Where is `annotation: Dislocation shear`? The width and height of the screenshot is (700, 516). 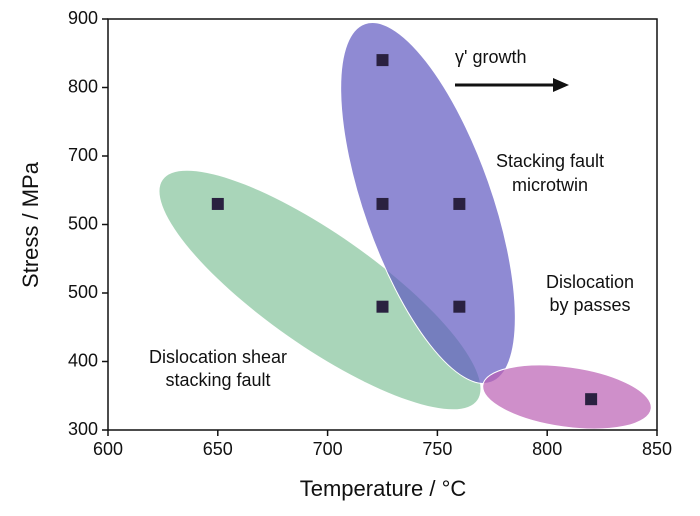
annotation: Dislocation shear is located at coordinates (218, 357).